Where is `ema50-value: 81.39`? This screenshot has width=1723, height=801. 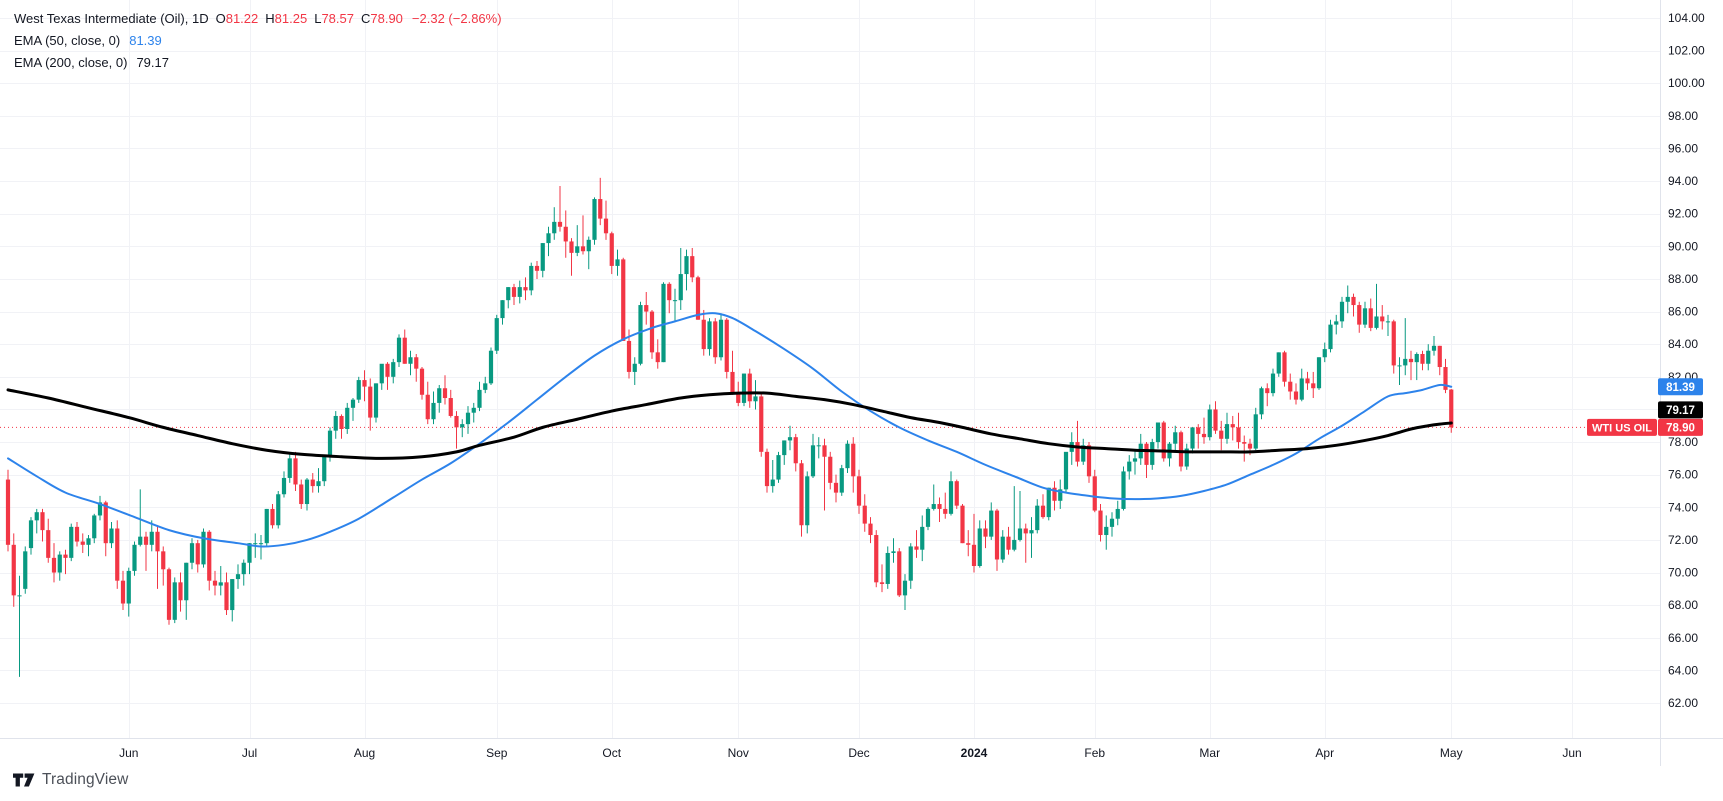
ema50-value: 81.39 is located at coordinates (145, 40).